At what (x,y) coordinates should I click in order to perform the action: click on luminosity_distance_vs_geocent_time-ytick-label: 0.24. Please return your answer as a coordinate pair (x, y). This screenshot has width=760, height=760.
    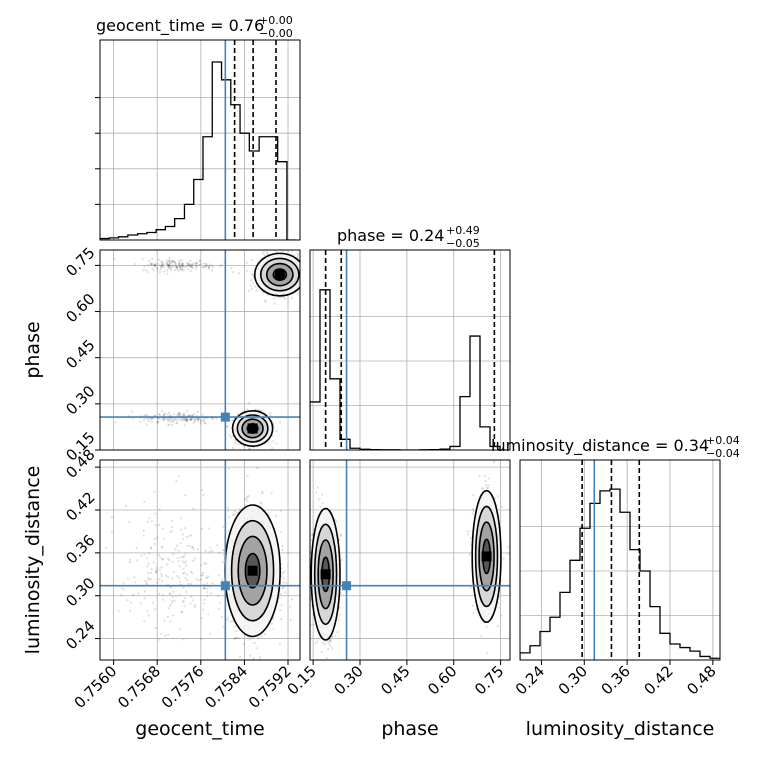
    Looking at the image, I should click on (80, 635).